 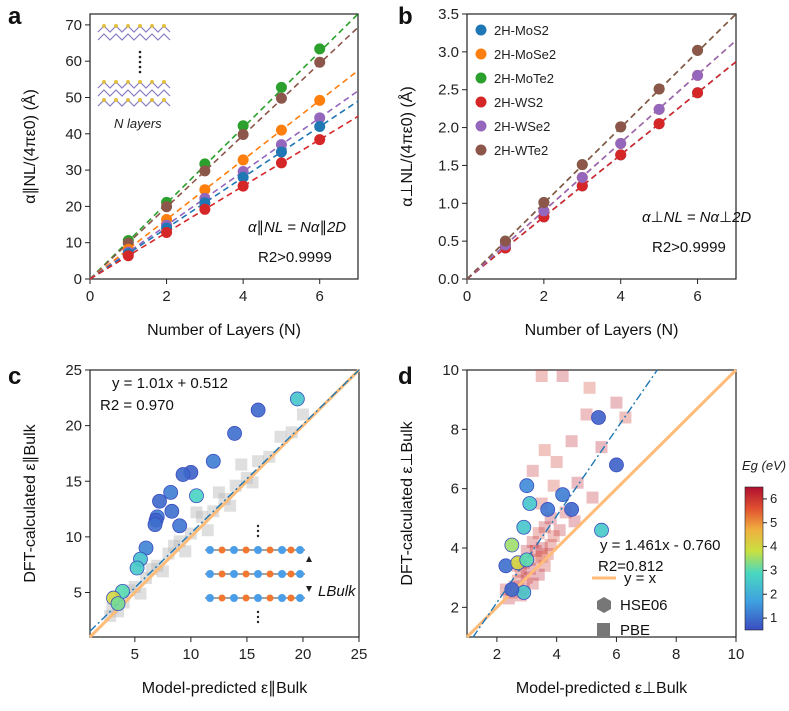 What do you see at coordinates (696, 217) in the screenshot?
I see `panel-b-equation: α⊥NL = Nα⊥2D` at bounding box center [696, 217].